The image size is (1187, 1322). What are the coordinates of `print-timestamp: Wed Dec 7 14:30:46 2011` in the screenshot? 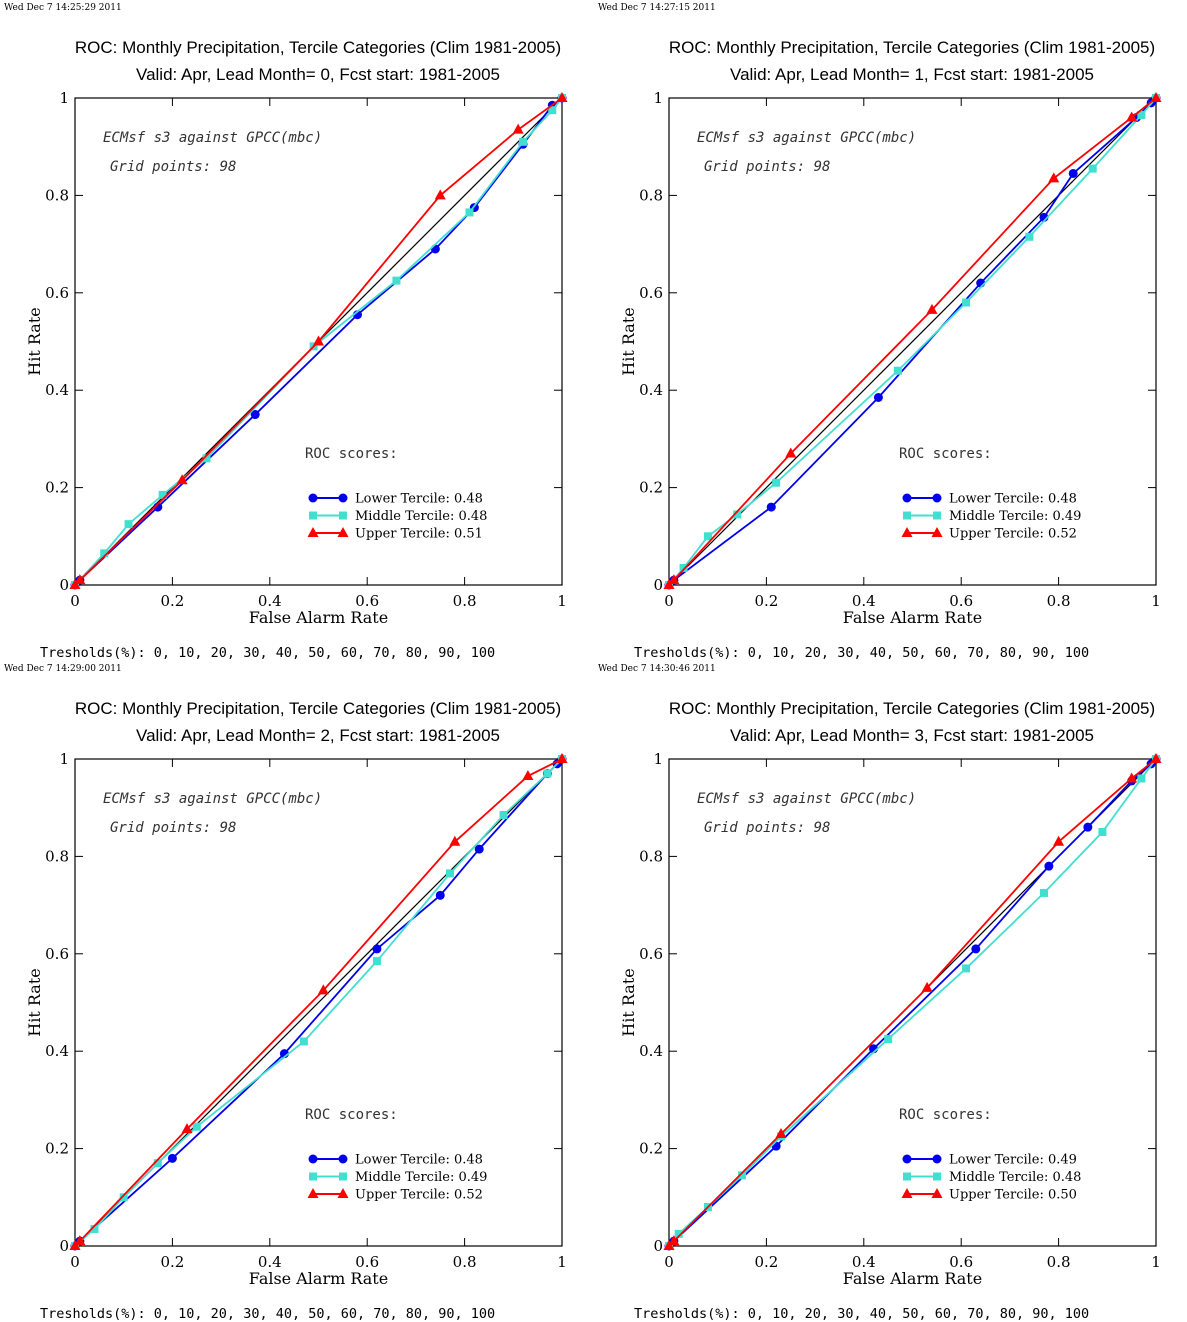 It's located at (657, 669).